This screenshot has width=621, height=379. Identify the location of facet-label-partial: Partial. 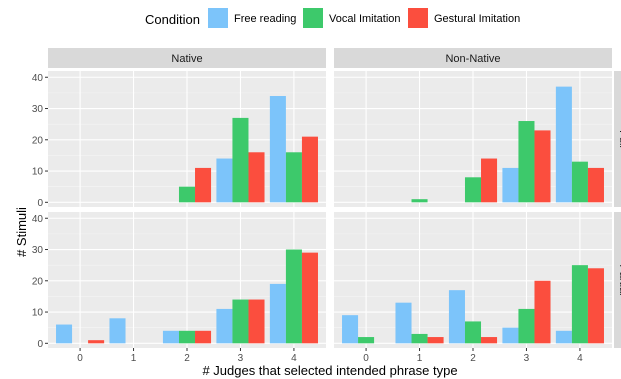
(619, 279).